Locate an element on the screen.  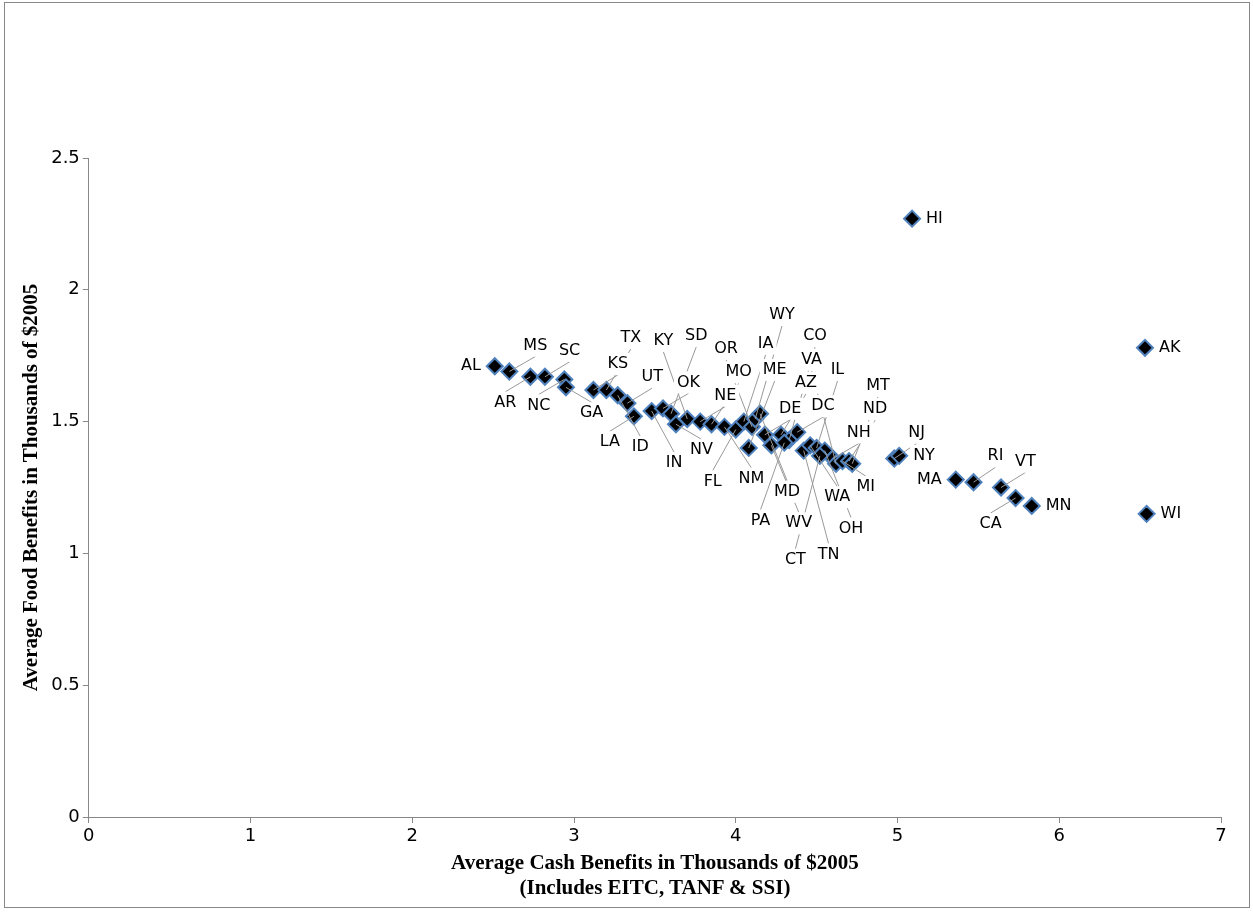
data-label: LA is located at coordinates (609, 441).